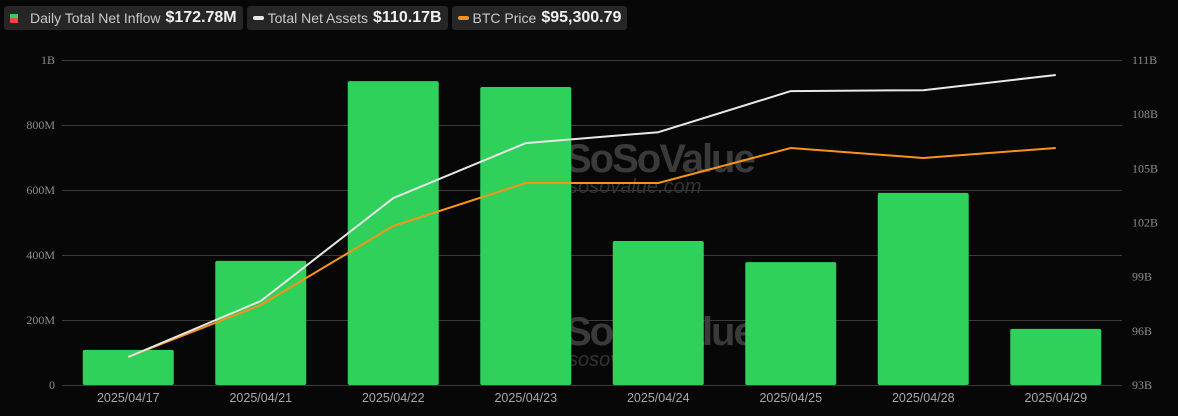 This screenshot has height=416, width=1178. What do you see at coordinates (40, 125) in the screenshot?
I see `left-axis-tick: 800M` at bounding box center [40, 125].